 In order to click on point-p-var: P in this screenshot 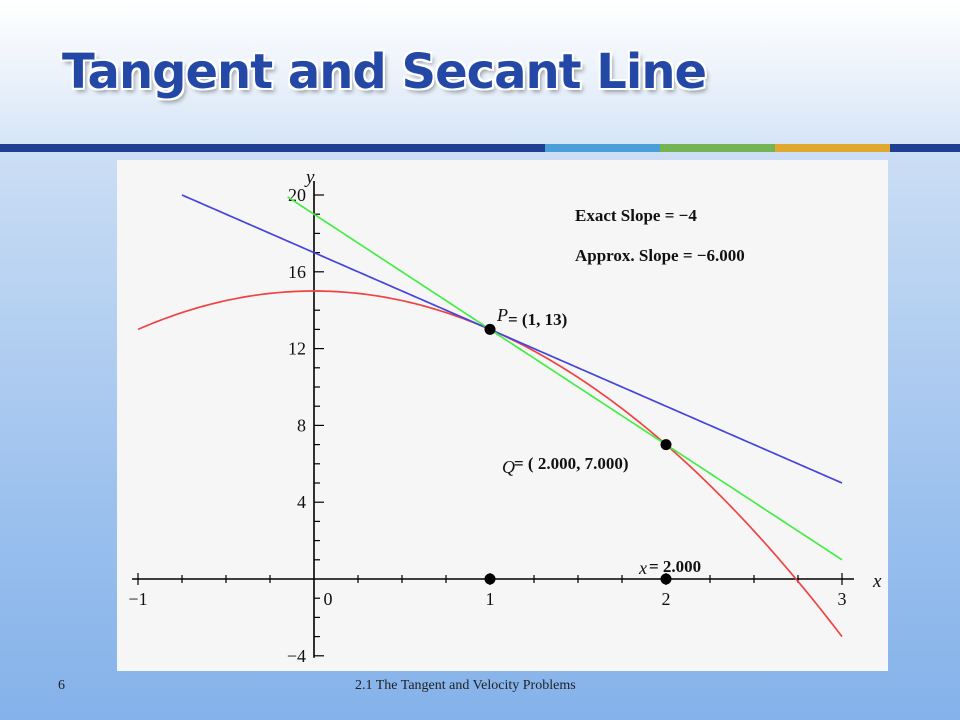, I will do `click(502, 315)`.